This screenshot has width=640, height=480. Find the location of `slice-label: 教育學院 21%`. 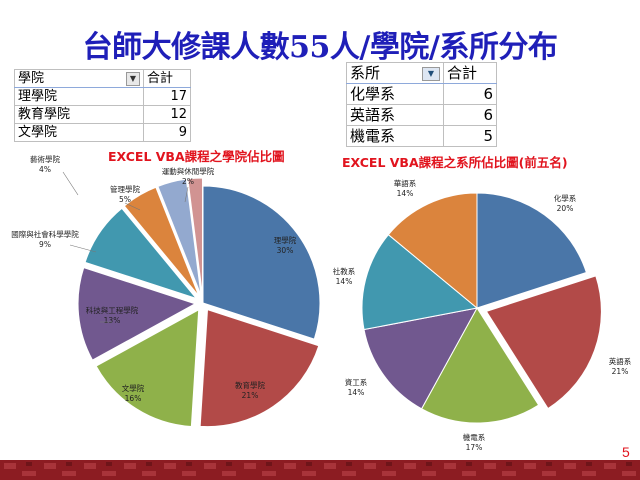

slice-label: 教育學院 21% is located at coordinates (250, 390).